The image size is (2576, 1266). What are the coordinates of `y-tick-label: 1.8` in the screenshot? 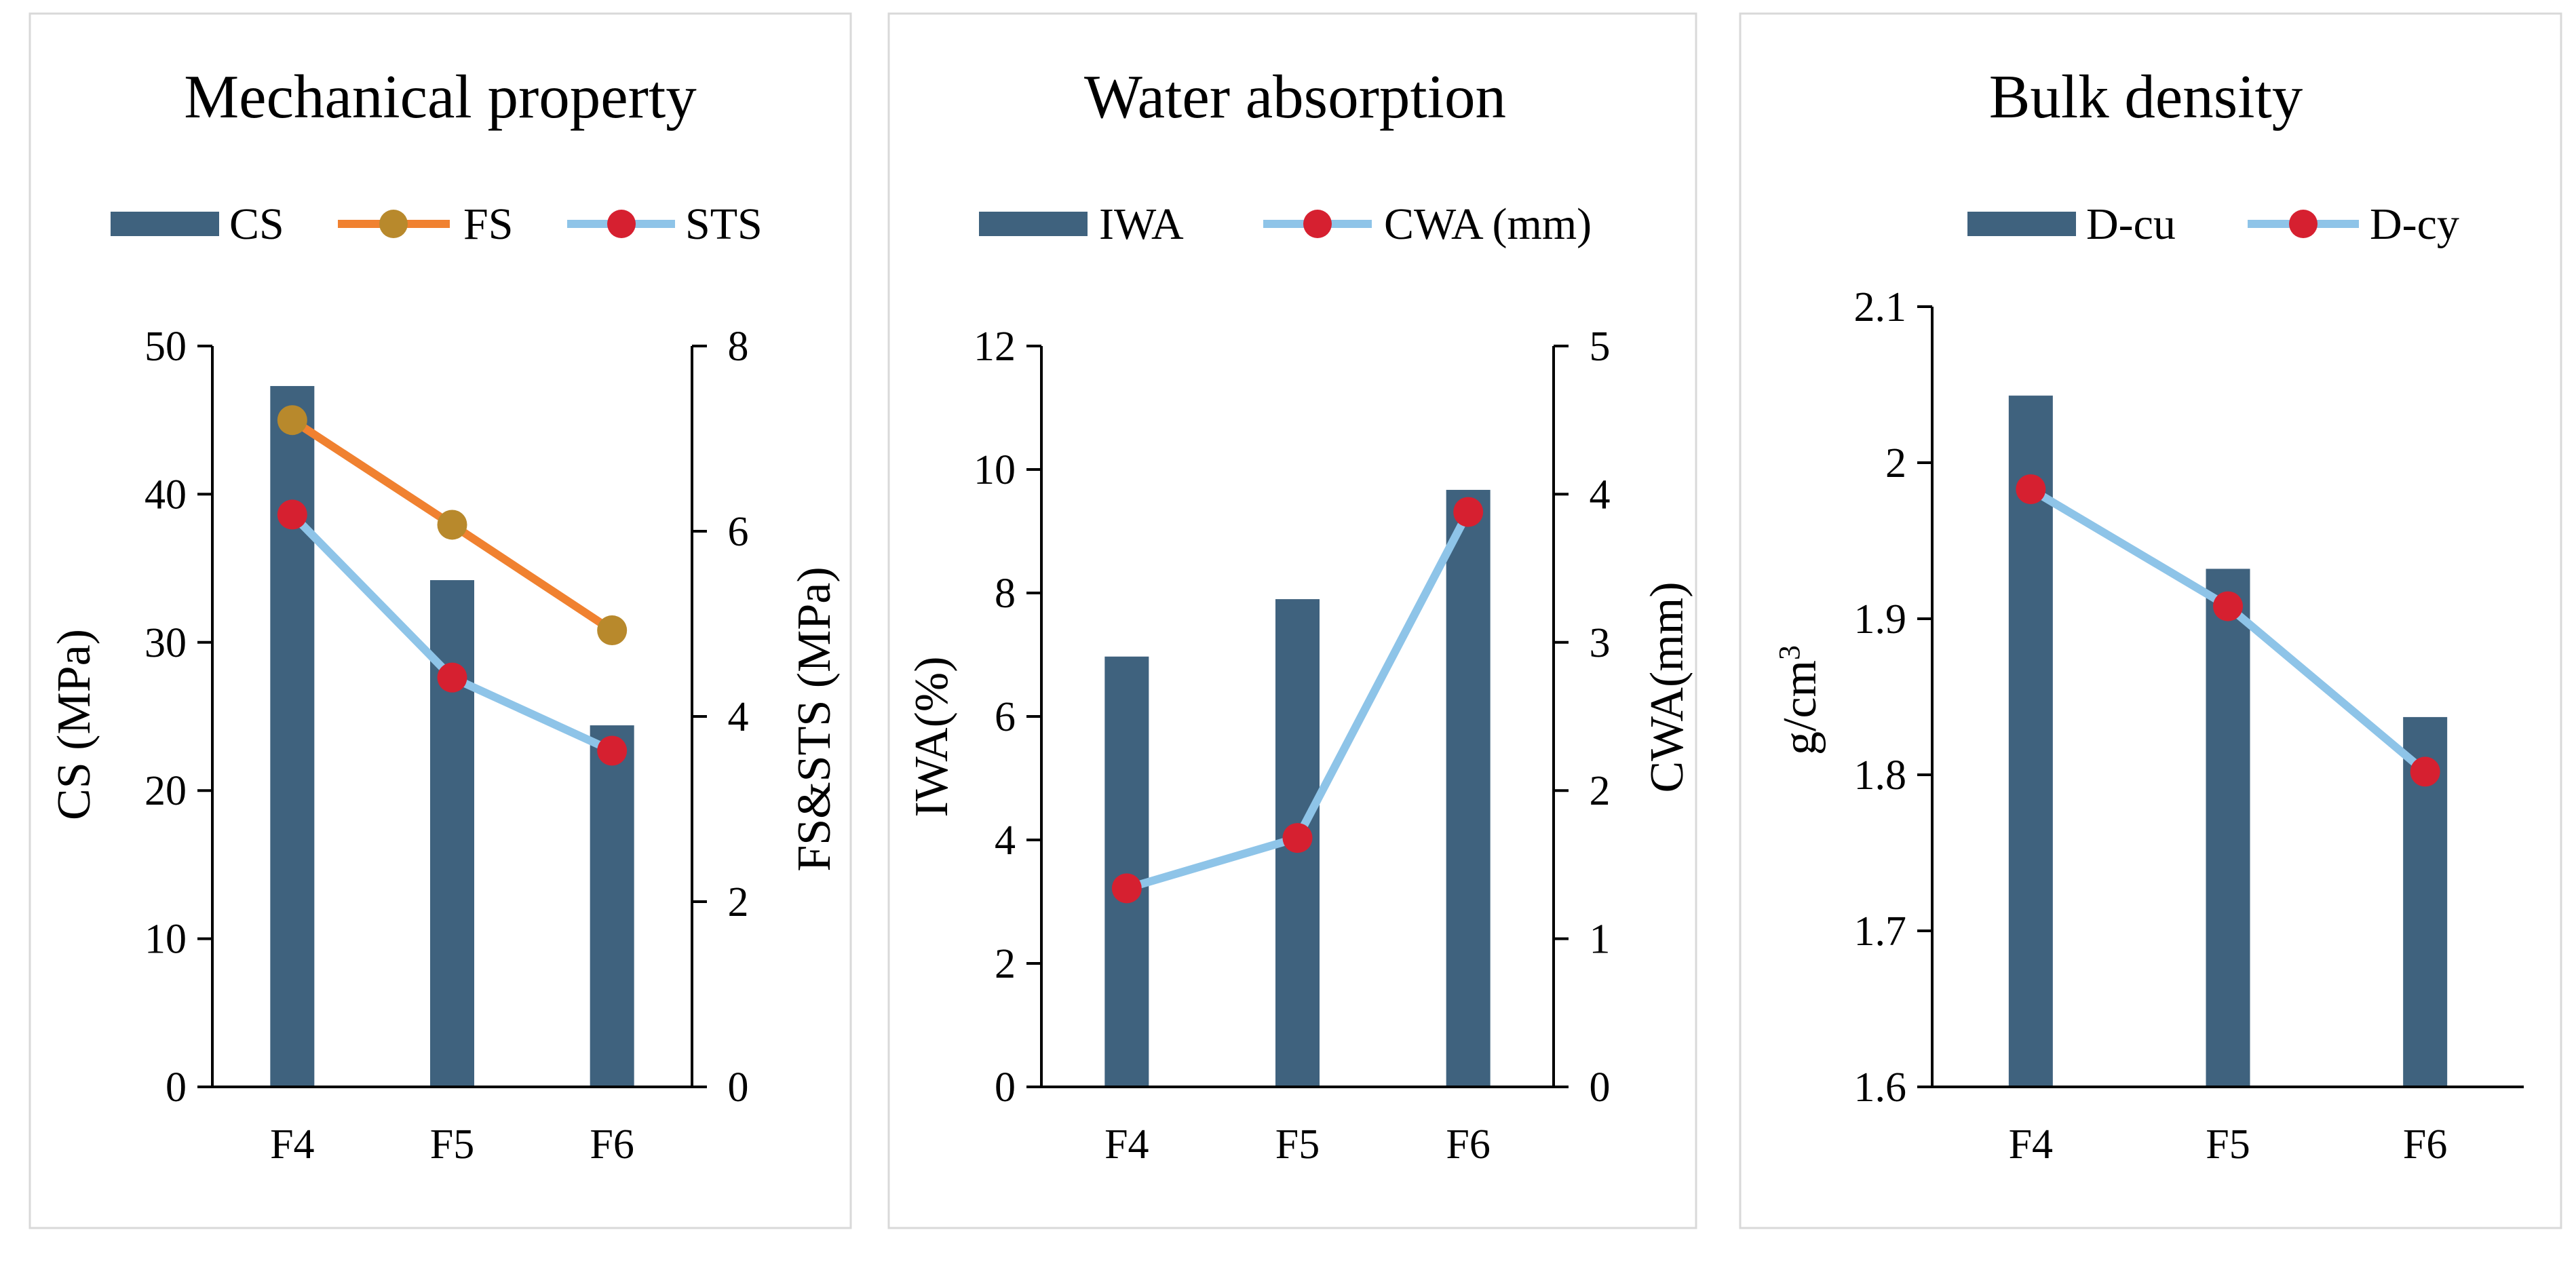 It's located at (1880, 775).